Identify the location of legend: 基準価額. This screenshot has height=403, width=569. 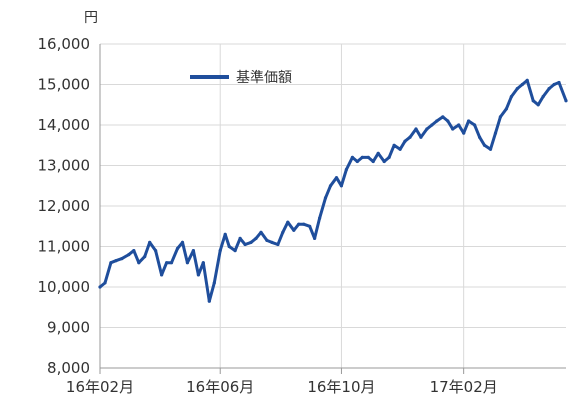
(241, 77).